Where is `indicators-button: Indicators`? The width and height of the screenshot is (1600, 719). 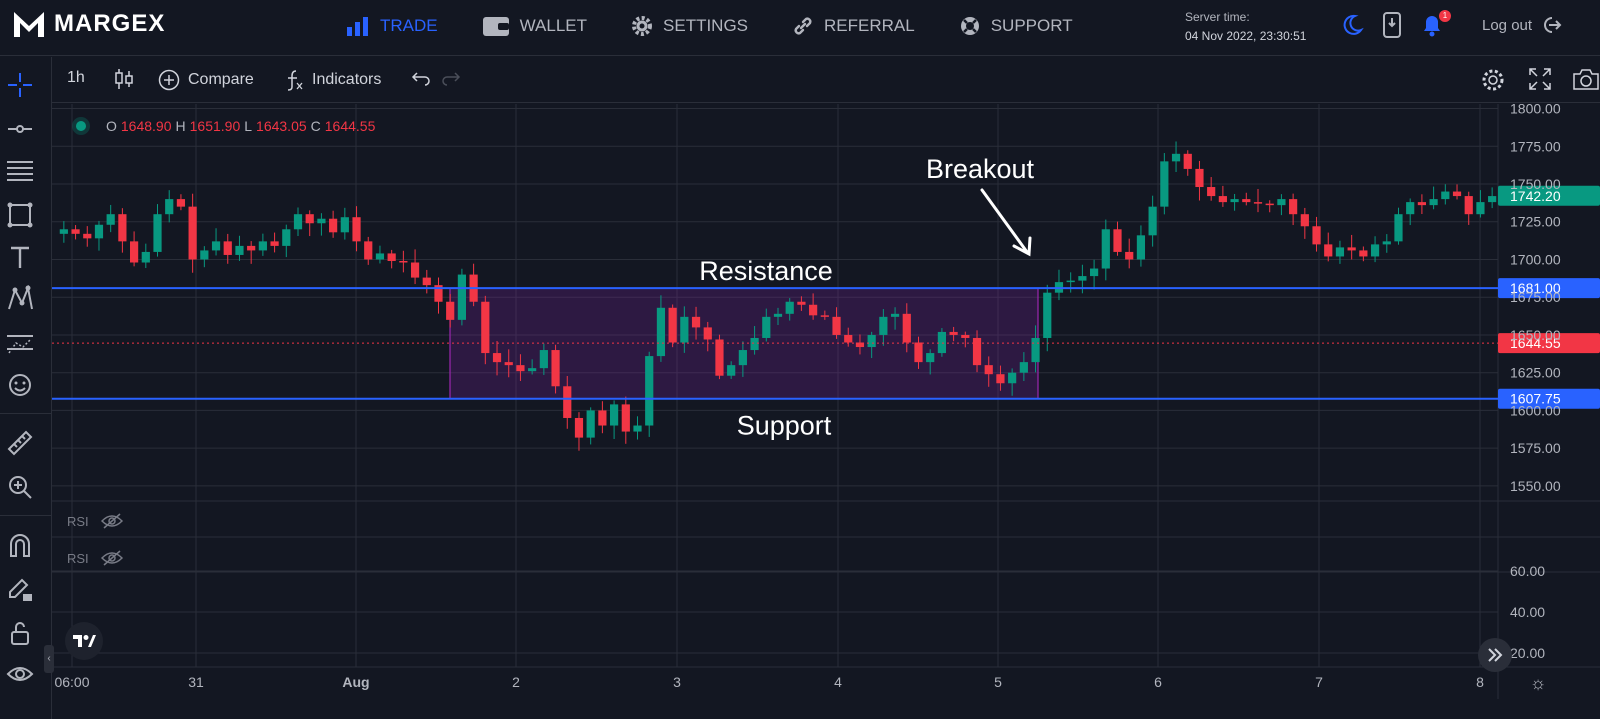
indicators-button: Indicators is located at coordinates (332, 80).